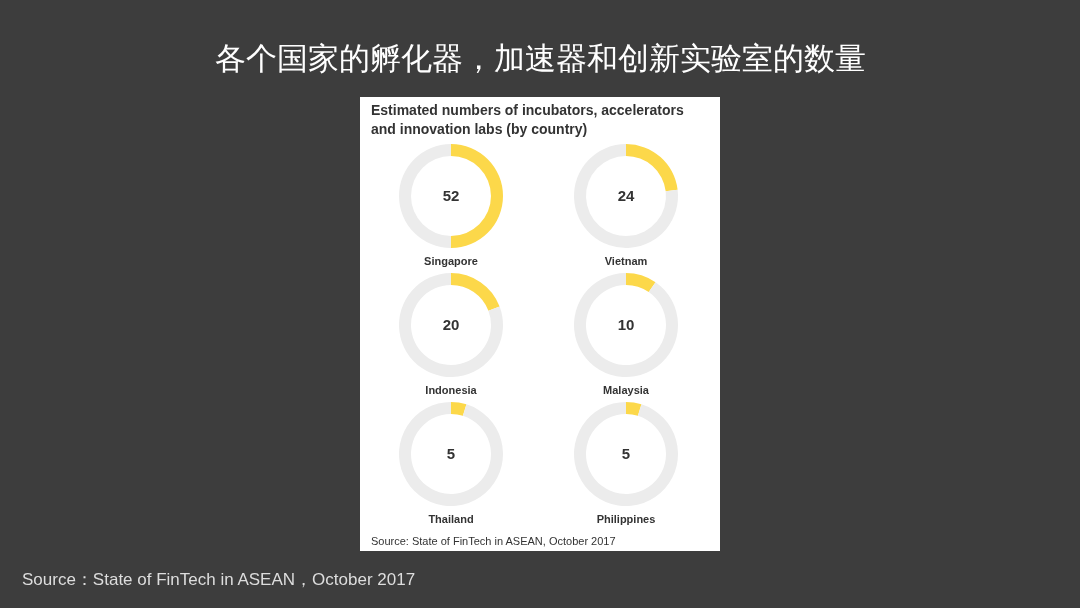  Describe the element at coordinates (493, 541) in the screenshot. I see `source-note: Source: State of FinTech in ASEAN, October 2017` at that location.